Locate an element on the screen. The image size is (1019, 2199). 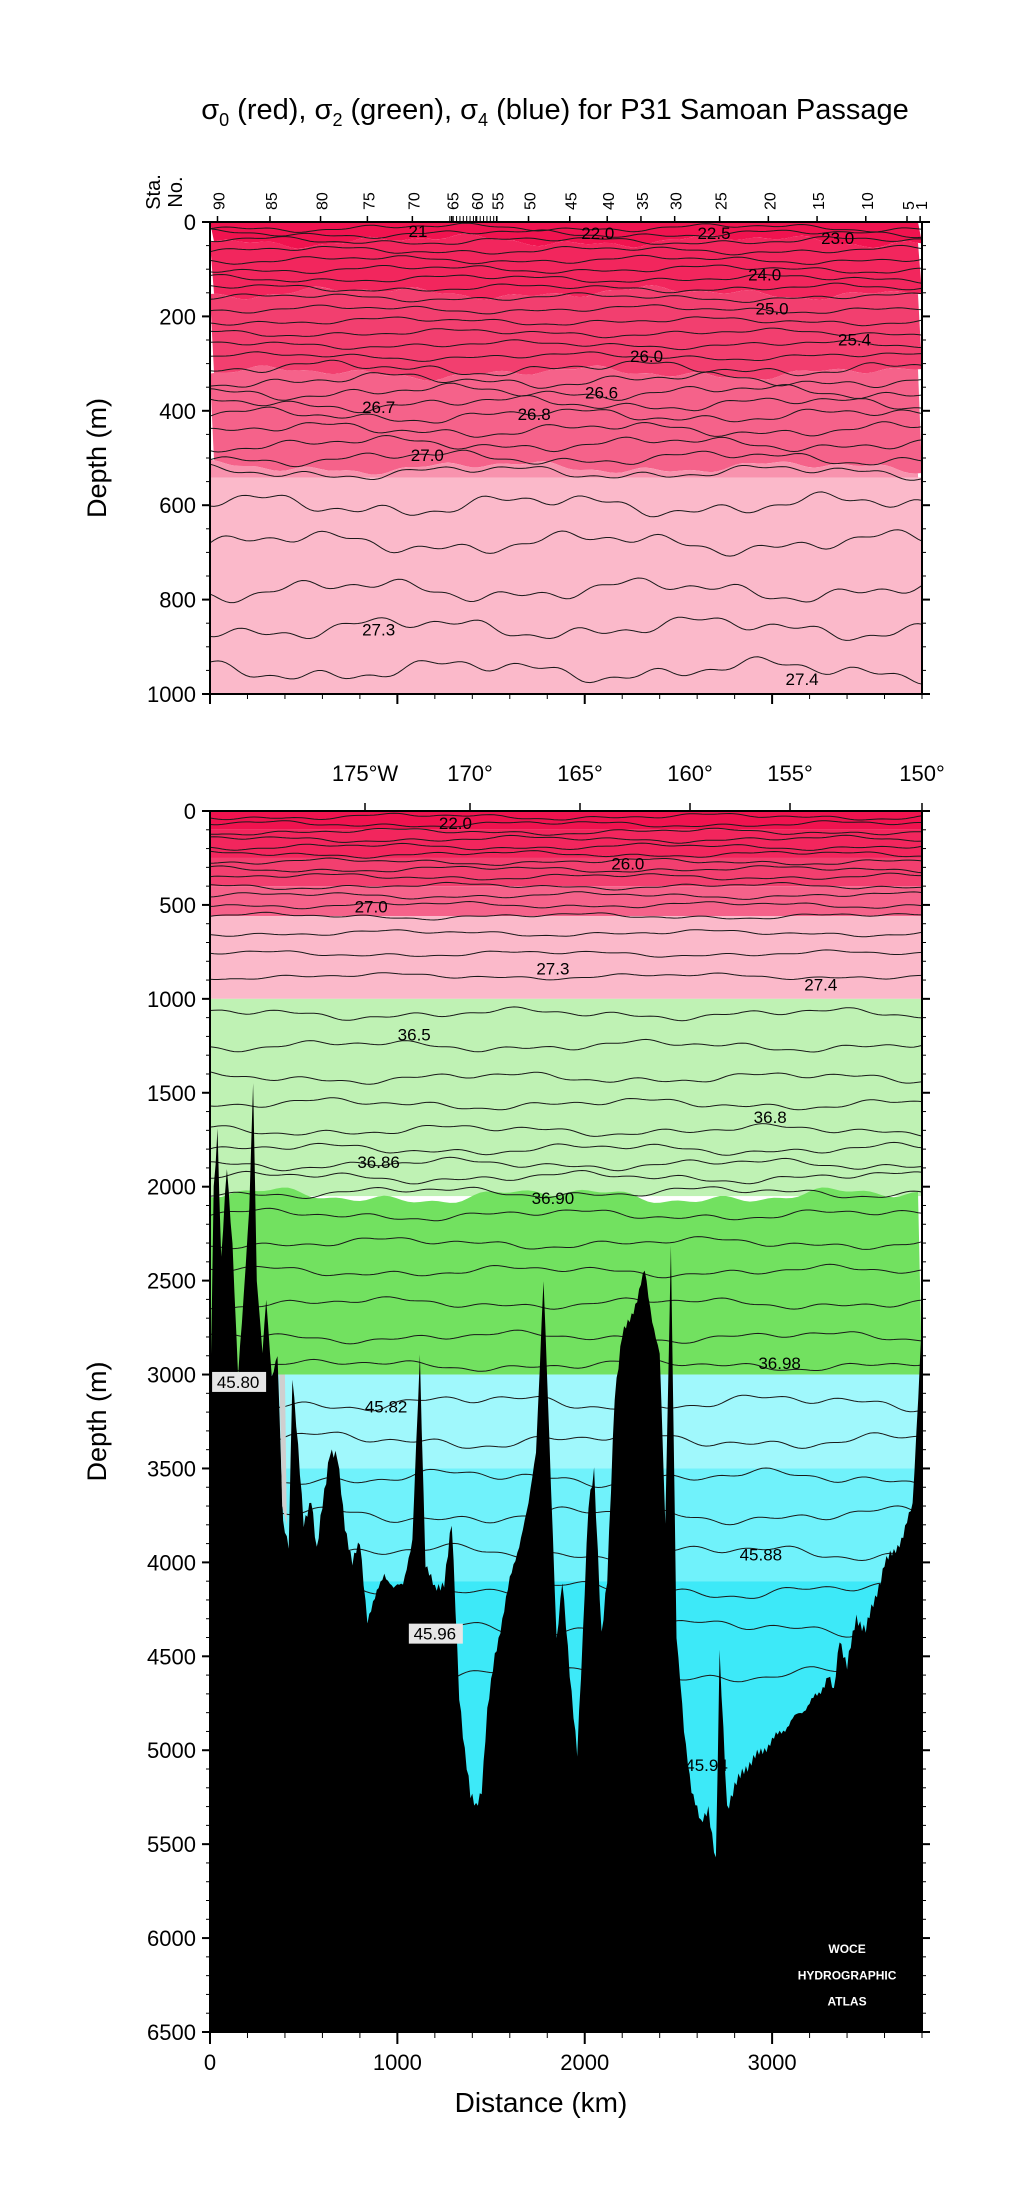
contour-label: 36.86 is located at coordinates (378, 1162).